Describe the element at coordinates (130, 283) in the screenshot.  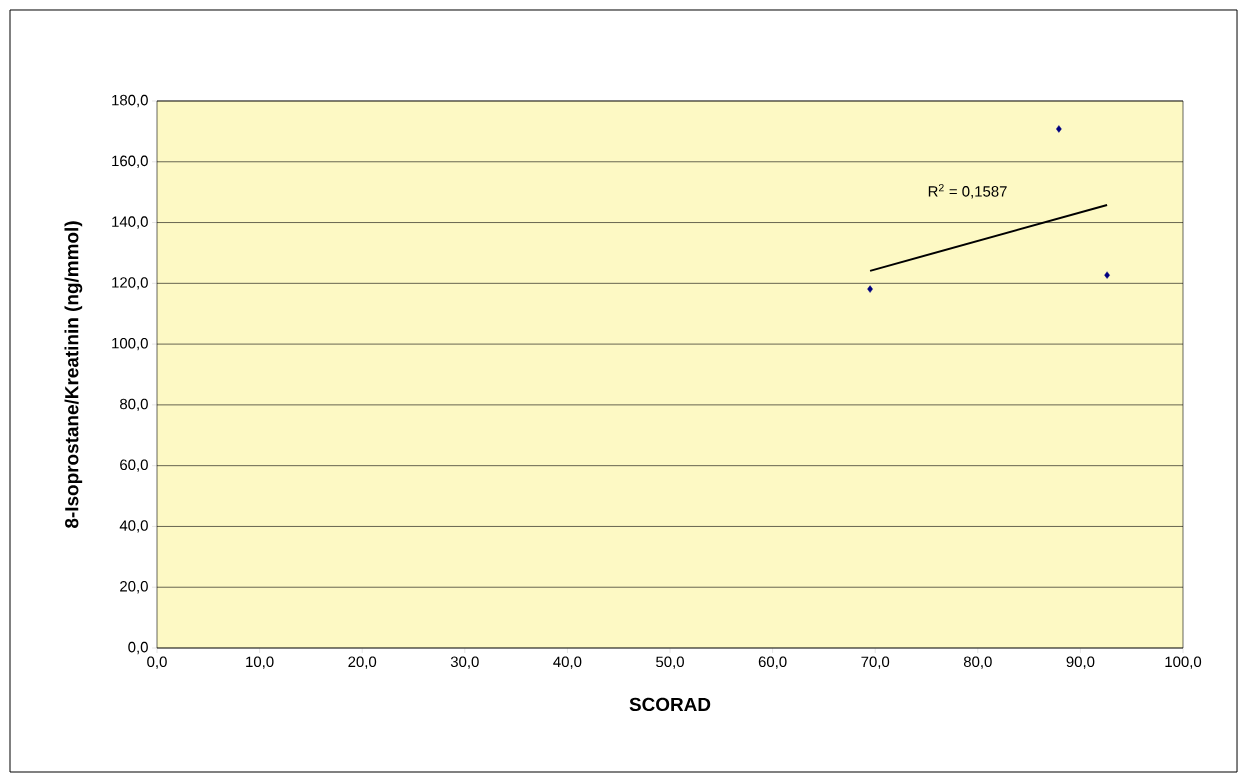
I see `y-tick-label: 120,0` at that location.